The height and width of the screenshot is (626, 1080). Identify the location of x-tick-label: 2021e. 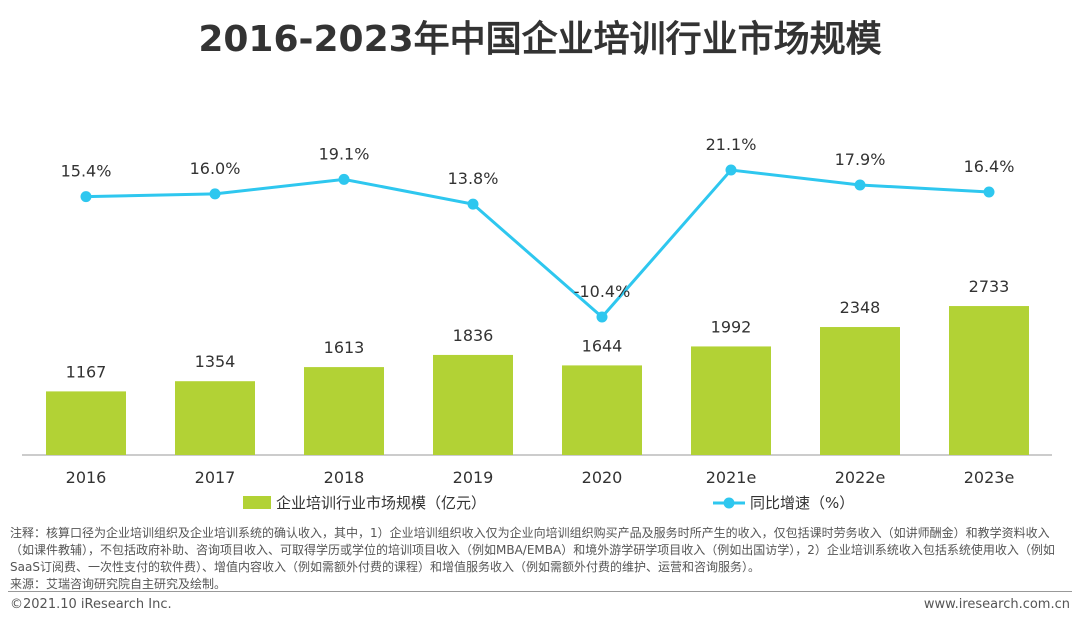
(731, 477).